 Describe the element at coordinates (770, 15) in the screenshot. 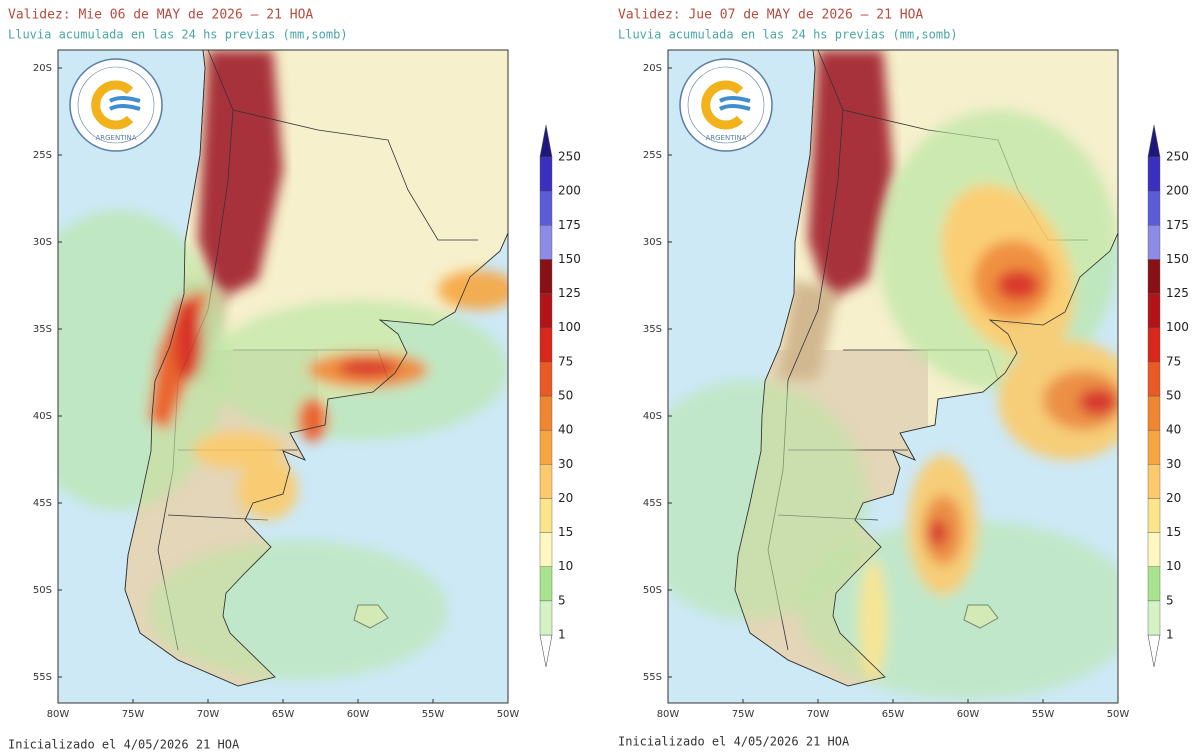

I see `panel-title: Validez: Jue 07 de MAY de 2026 – 21 HOA` at that location.